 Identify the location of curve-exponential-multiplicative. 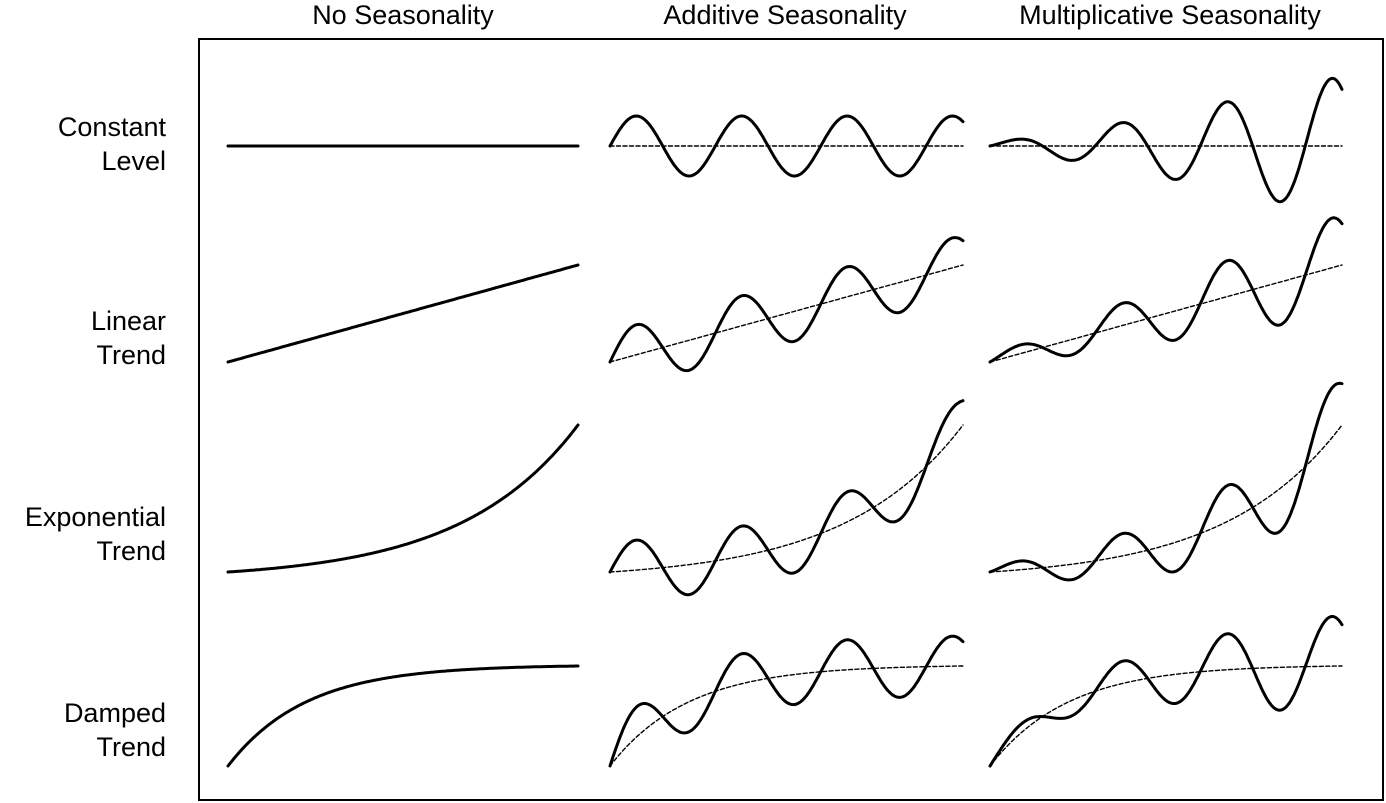
(1166, 481).